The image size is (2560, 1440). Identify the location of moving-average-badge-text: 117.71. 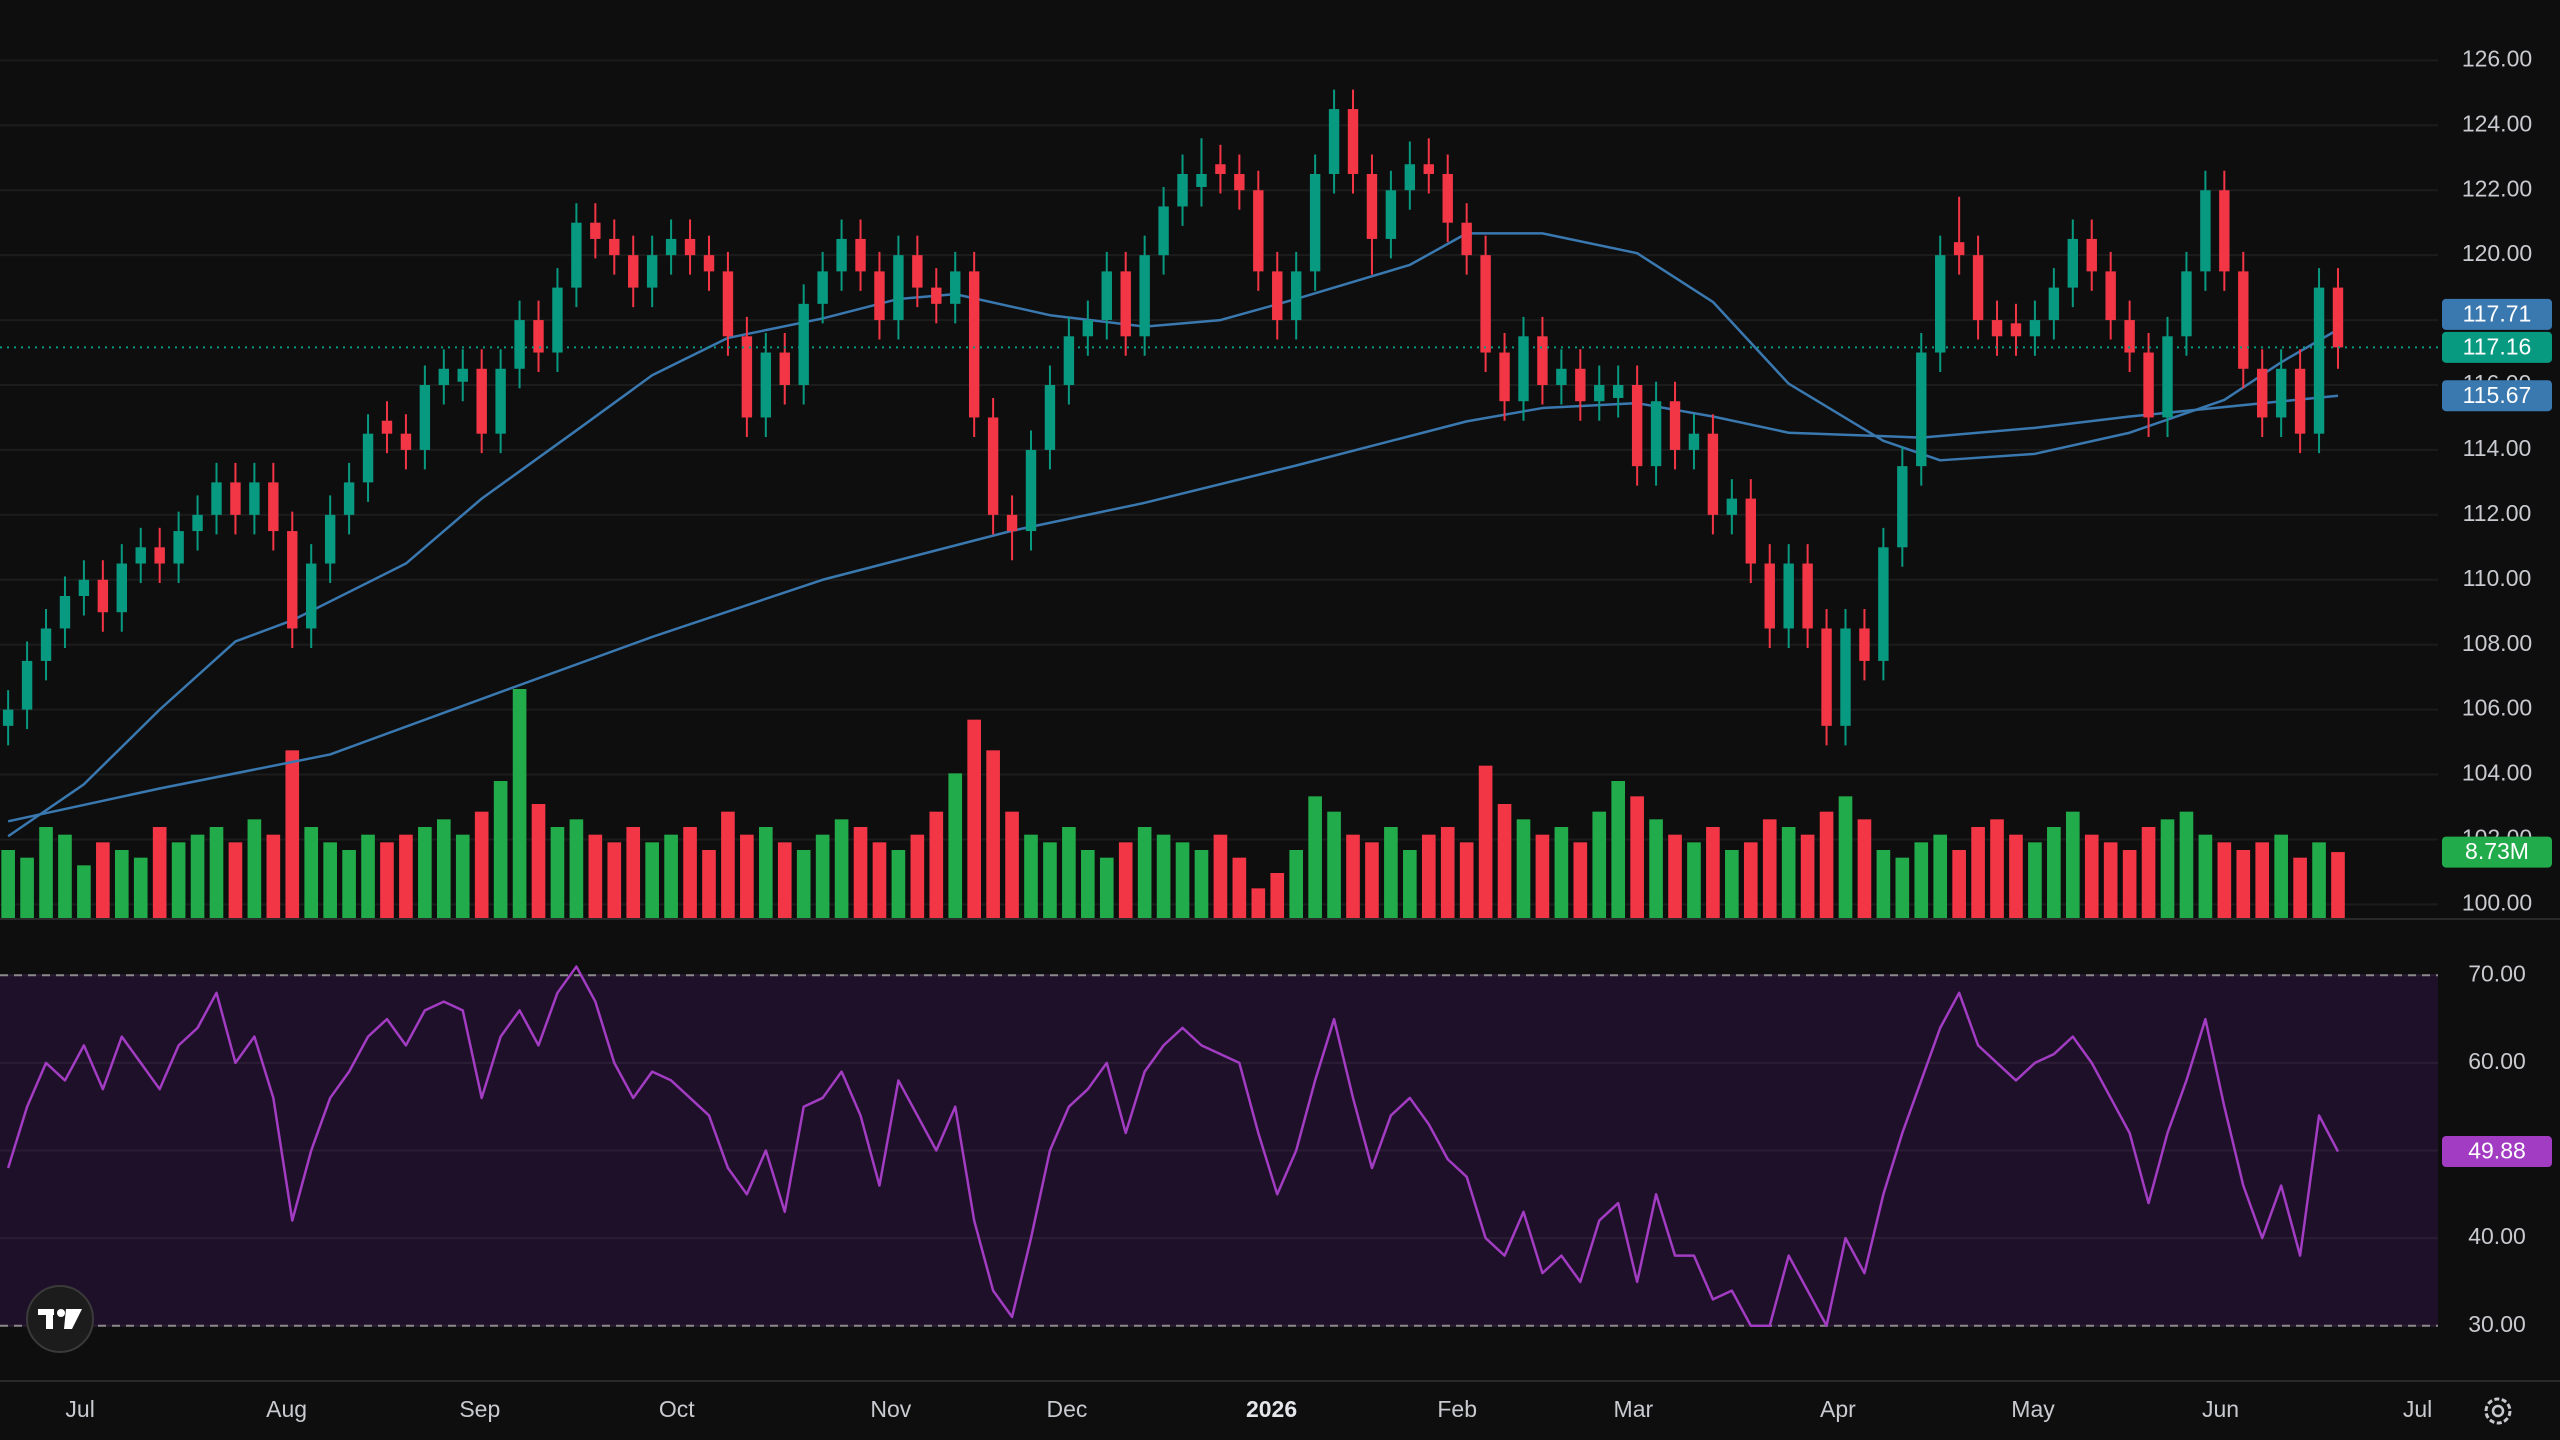
(2497, 313).